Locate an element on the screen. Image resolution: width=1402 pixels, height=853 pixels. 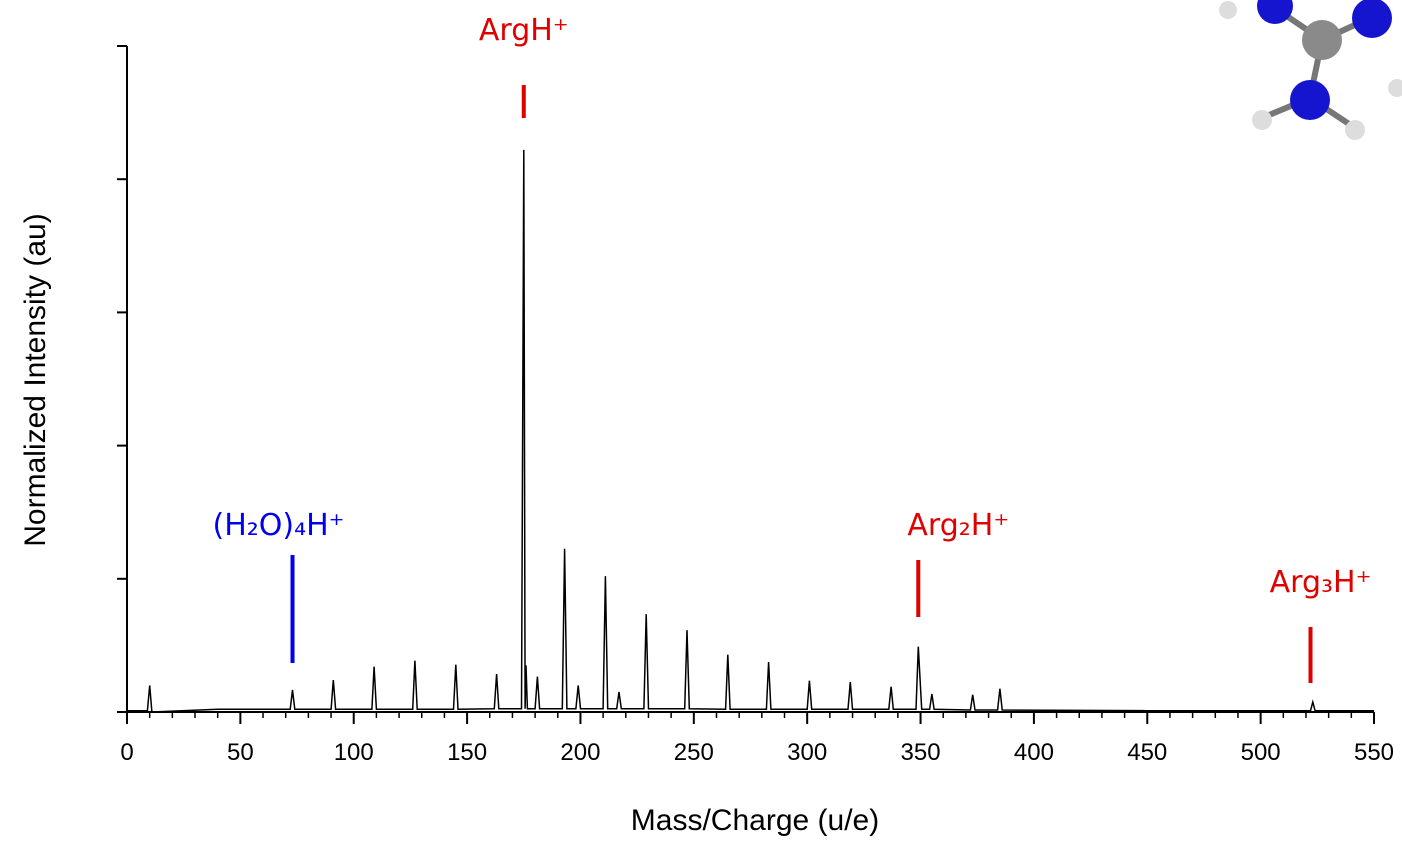
x-tick-label: 550 is located at coordinates (1374, 752).